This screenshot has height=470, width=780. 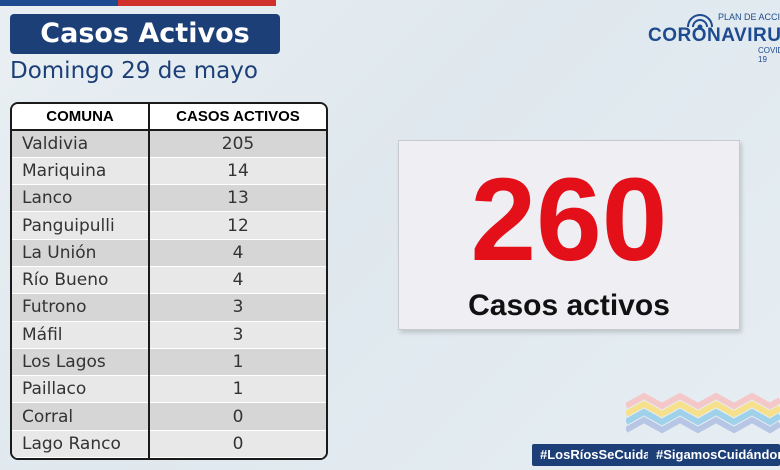 What do you see at coordinates (769, 55) in the screenshot?
I see `logo-sub-text: COVID-19` at bounding box center [769, 55].